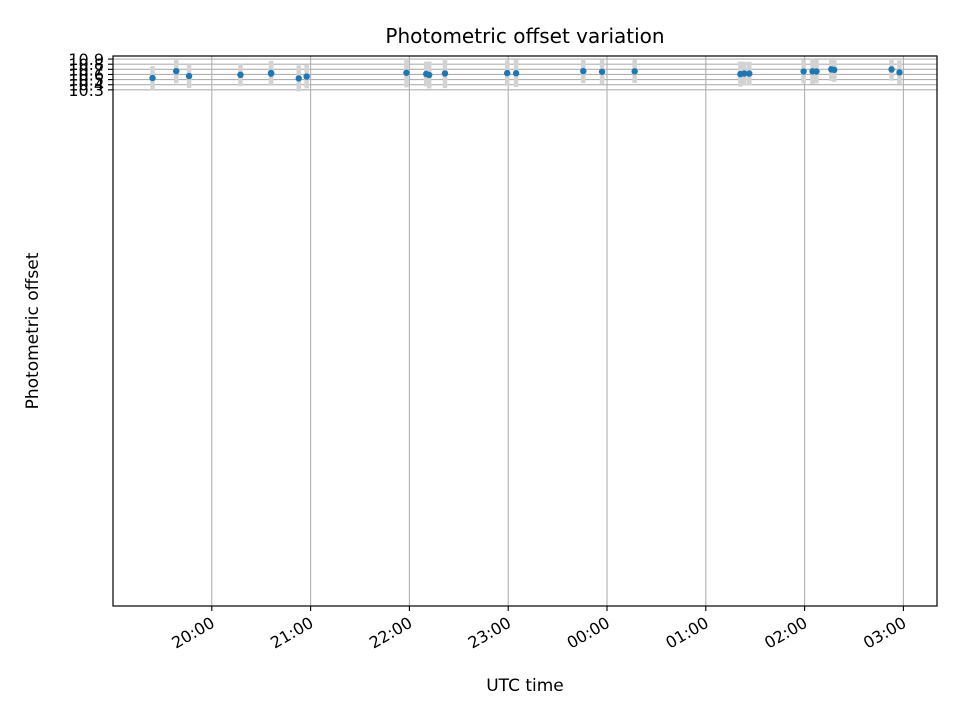  What do you see at coordinates (86, 74) in the screenshot?
I see `y-tick-label: 10.6` at bounding box center [86, 74].